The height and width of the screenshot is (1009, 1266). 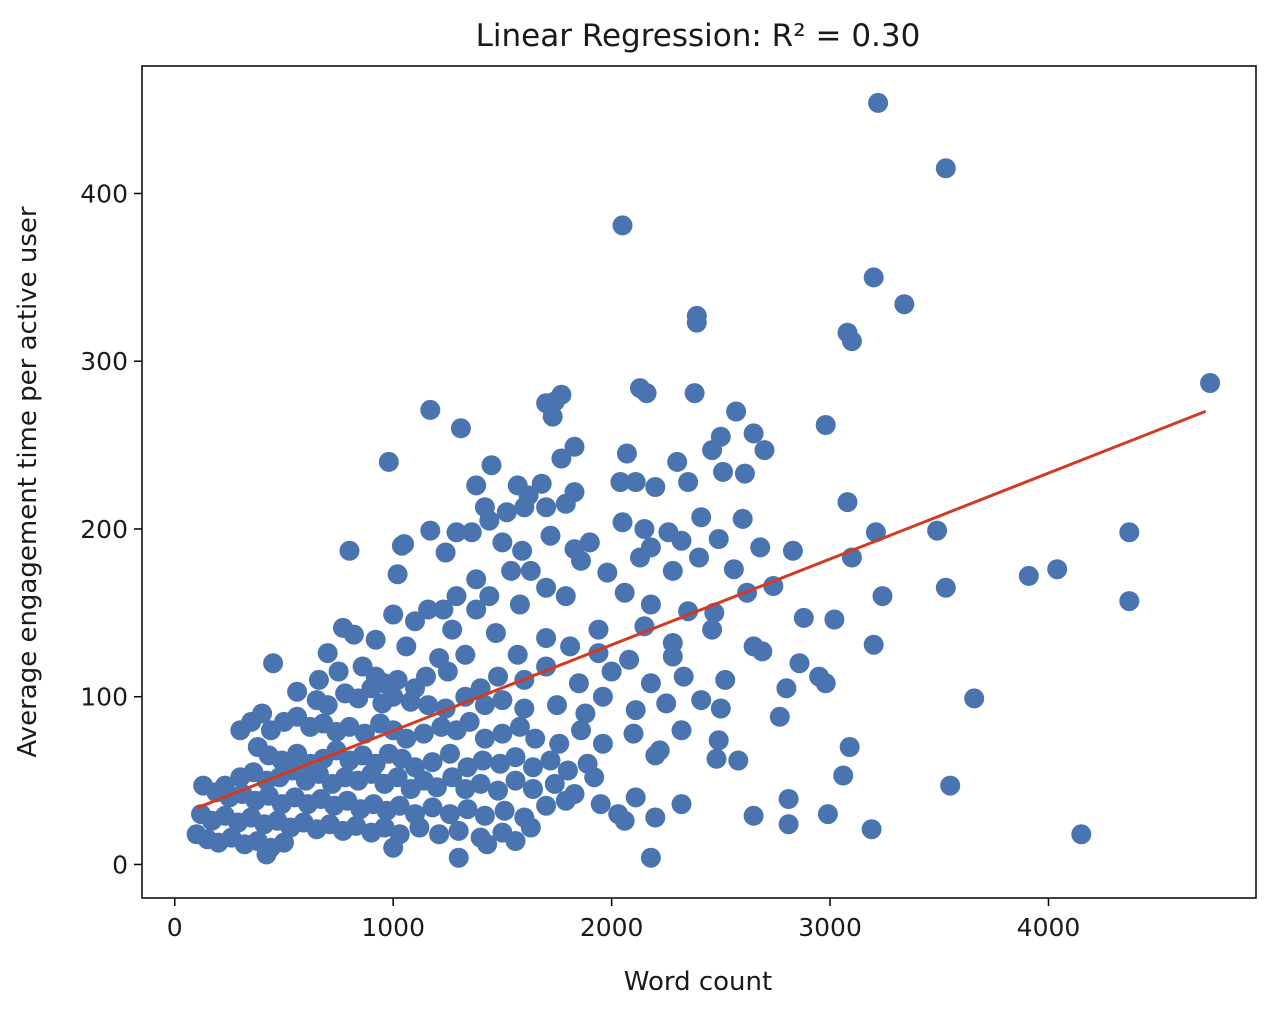 I want to click on y-tick-label: 200, so click(x=104, y=529).